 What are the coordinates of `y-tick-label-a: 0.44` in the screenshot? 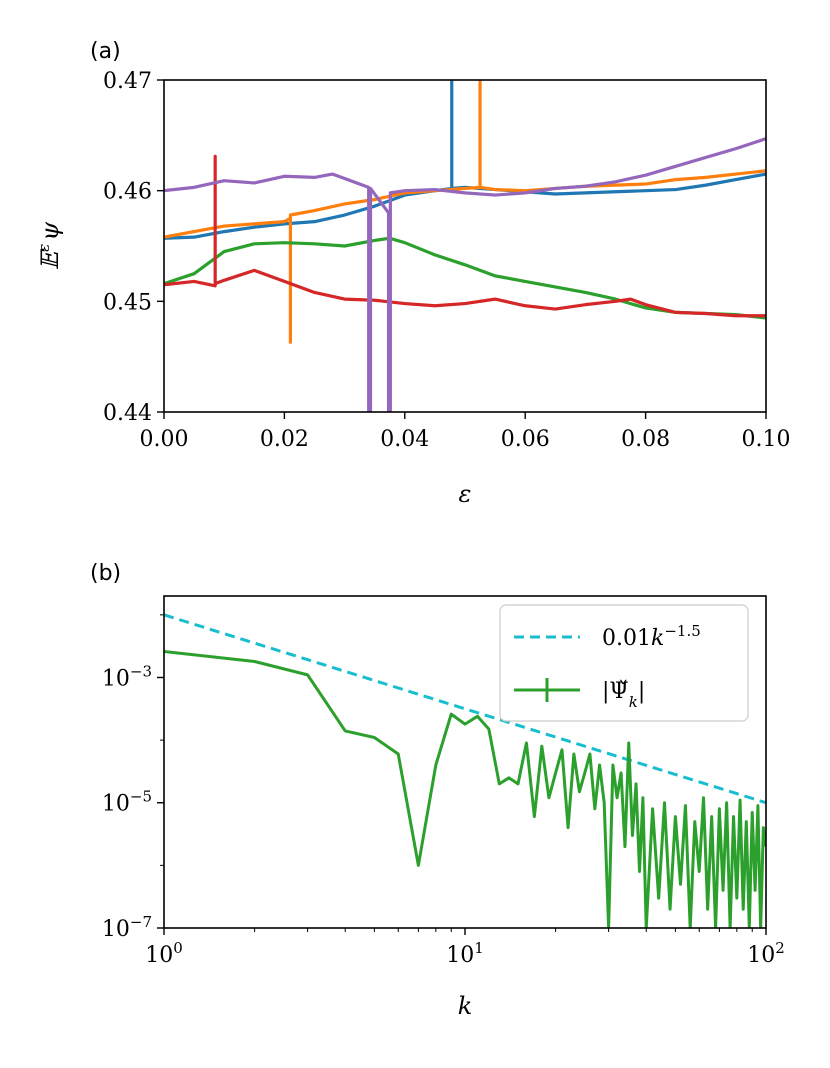 It's located at (127, 413).